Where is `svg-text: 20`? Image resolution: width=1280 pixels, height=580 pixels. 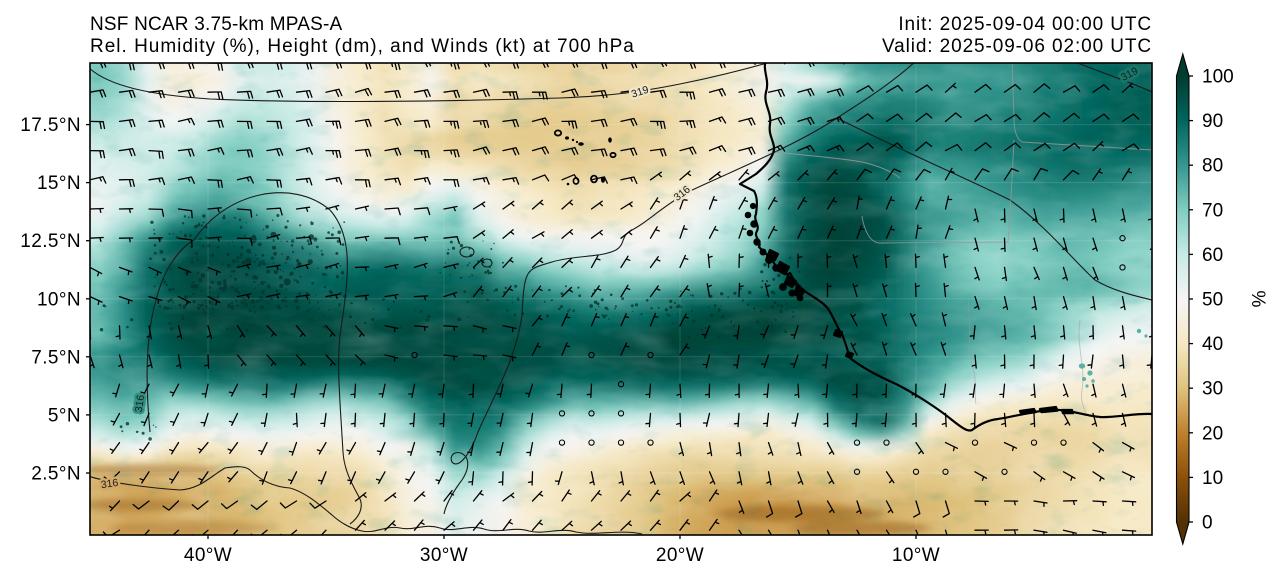
svg-text: 20 is located at coordinates (1212, 433).